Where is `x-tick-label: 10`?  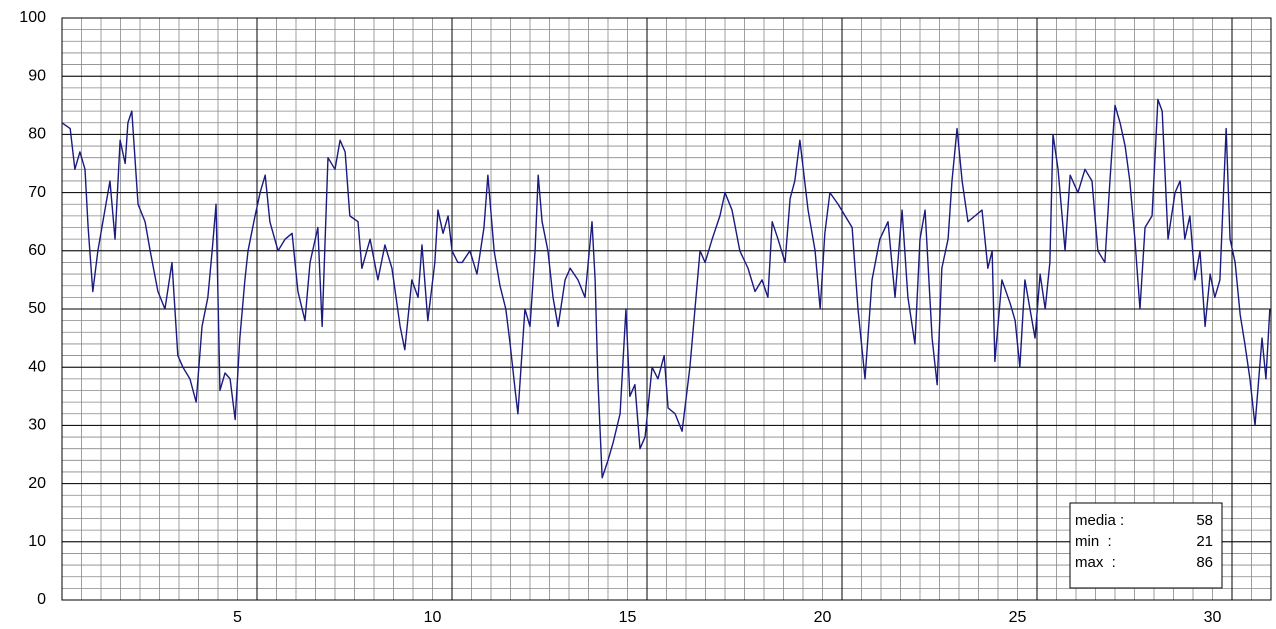 x-tick-label: 10 is located at coordinates (433, 617).